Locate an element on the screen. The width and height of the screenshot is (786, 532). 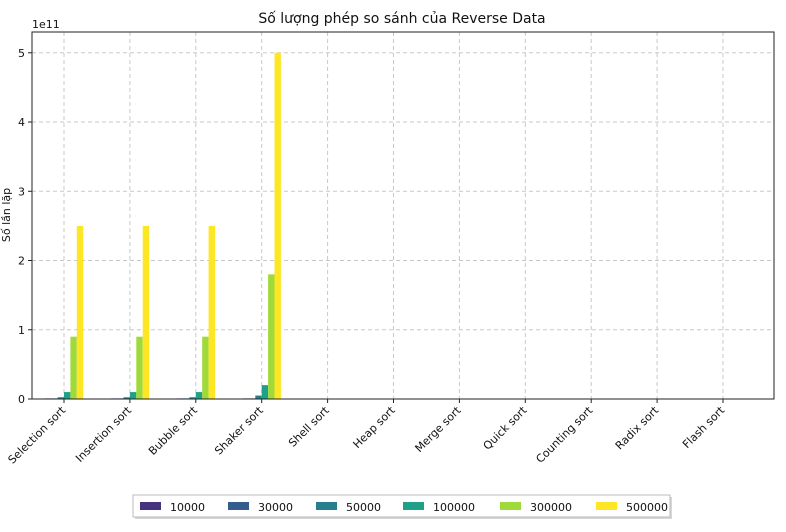
y-axis-label: Số lần lặp is located at coordinates (6, 215).